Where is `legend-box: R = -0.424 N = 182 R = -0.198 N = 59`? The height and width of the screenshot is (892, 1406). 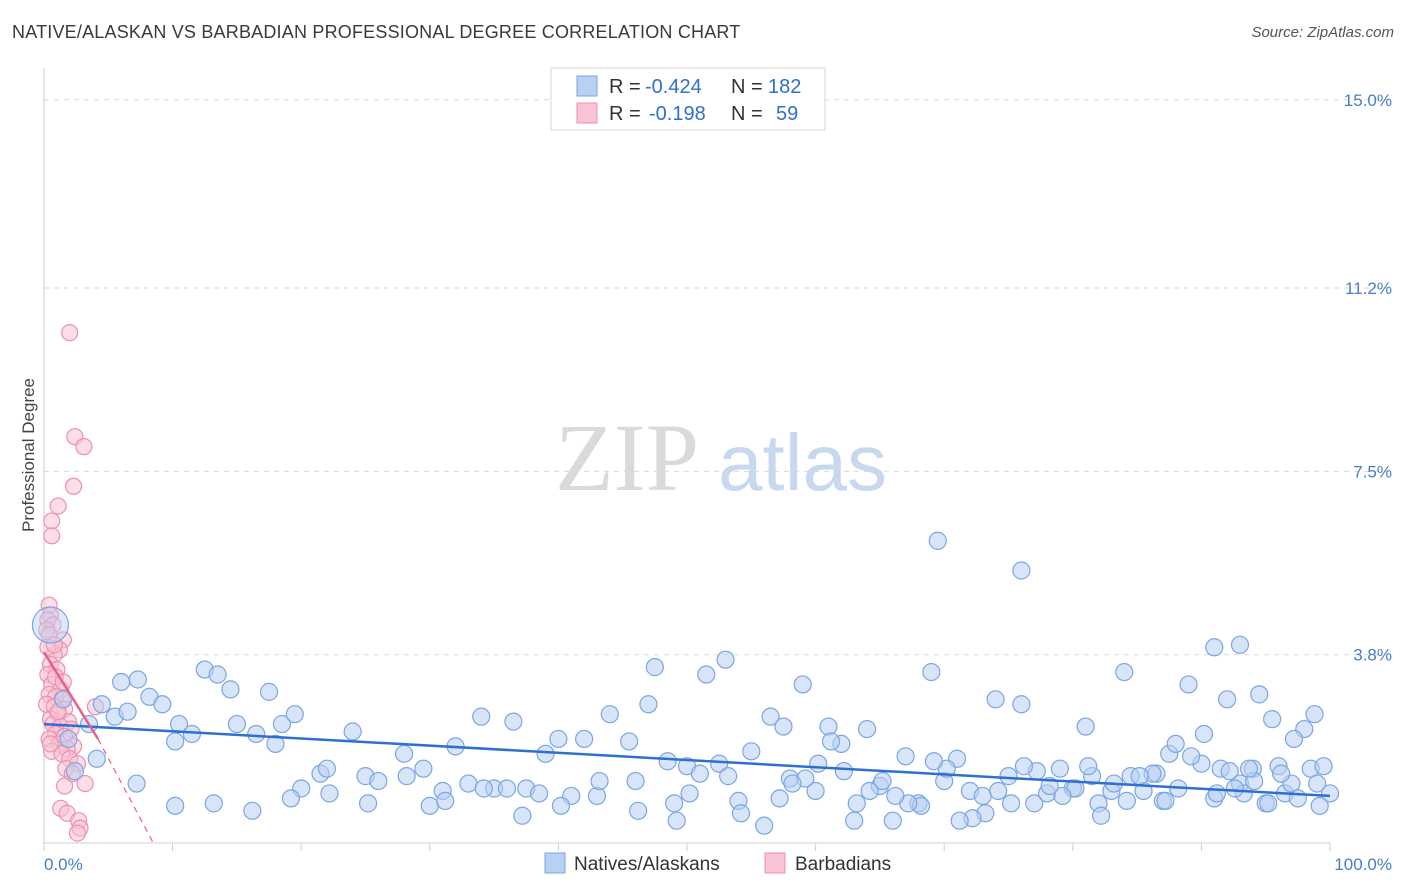 legend-box: R = -0.424 N = 182 R = -0.198 N = 59 is located at coordinates (688, 99).